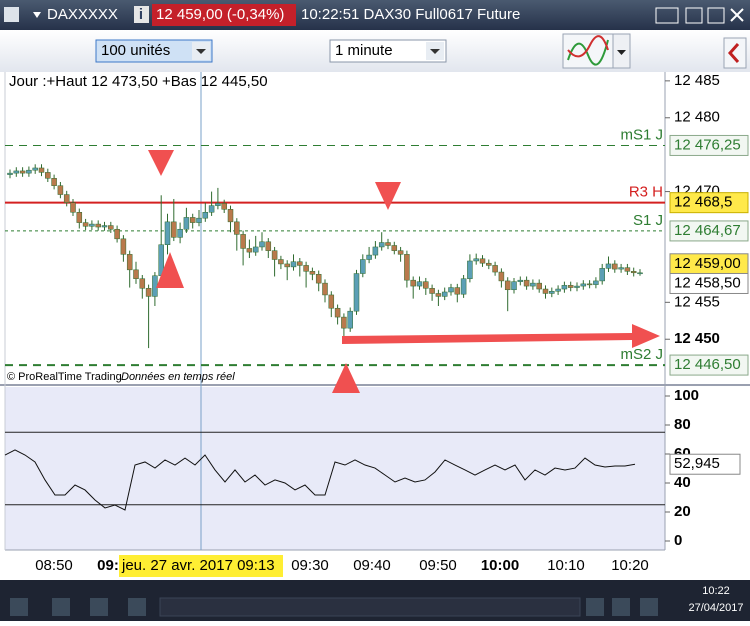  What do you see at coordinates (310, 565) in the screenshot?
I see `x-tick-label: 09:30` at bounding box center [310, 565].